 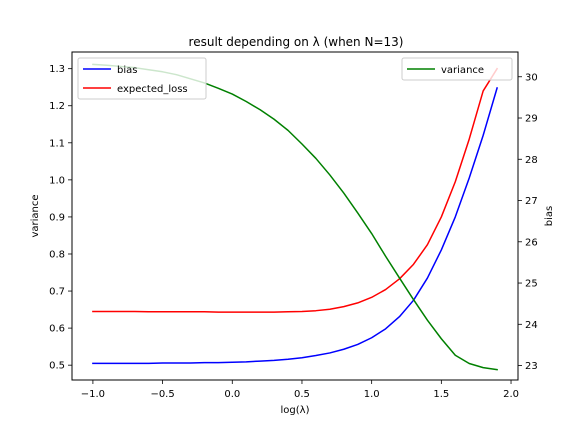 What do you see at coordinates (57, 292) in the screenshot?
I see `y-left-tick-label: 0.7` at bounding box center [57, 292].